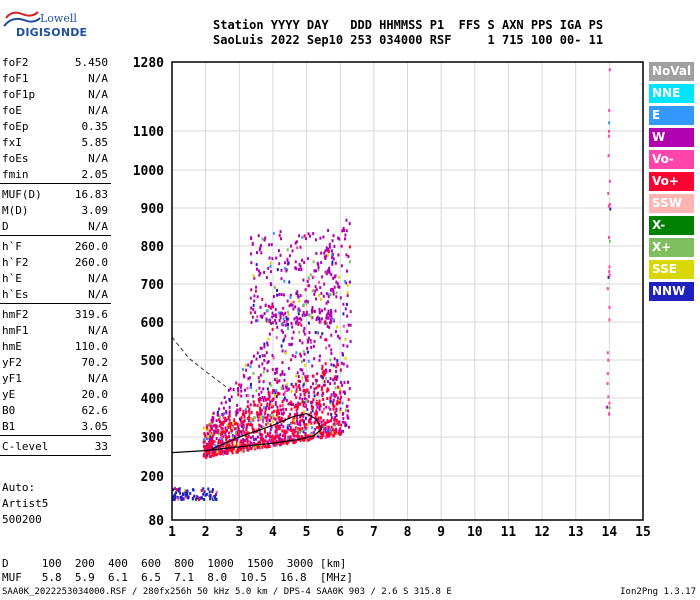 The width and height of the screenshot is (700, 600). Describe the element at coordinates (52, 32) in the screenshot. I see `logo-line2: DIGISONDE` at that location.